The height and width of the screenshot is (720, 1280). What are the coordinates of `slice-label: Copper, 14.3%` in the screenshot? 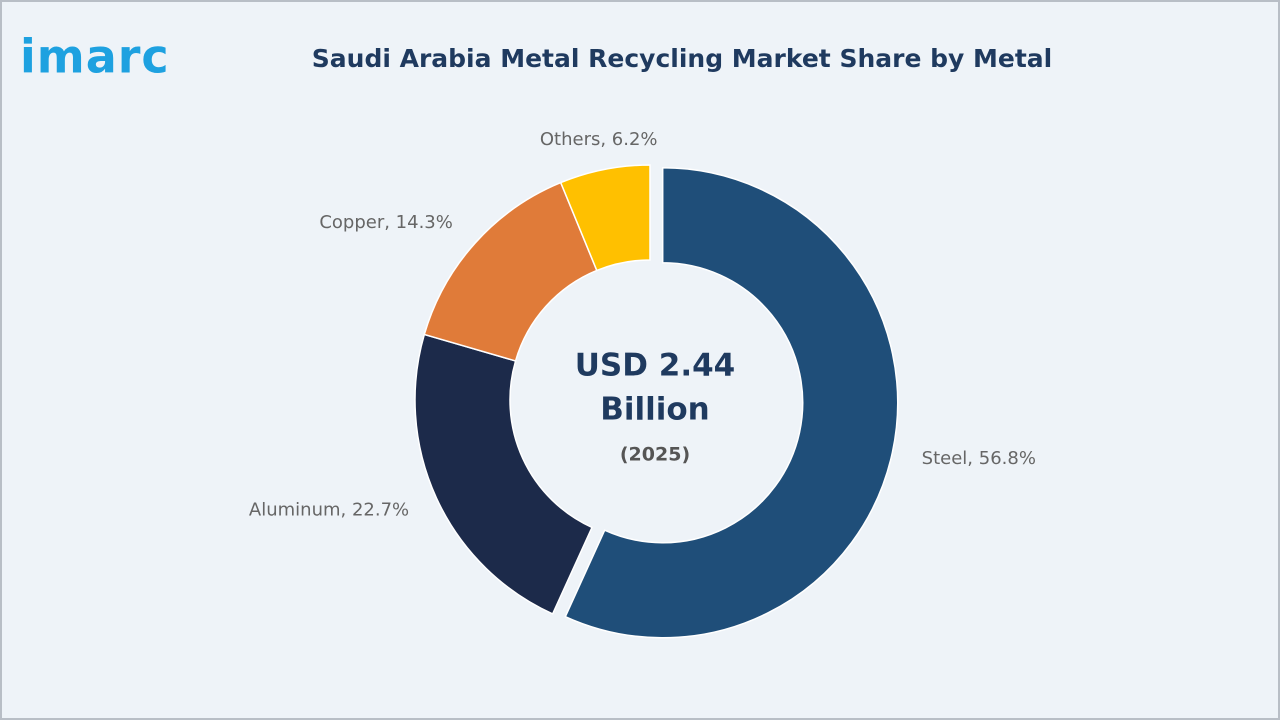 It's located at (386, 222).